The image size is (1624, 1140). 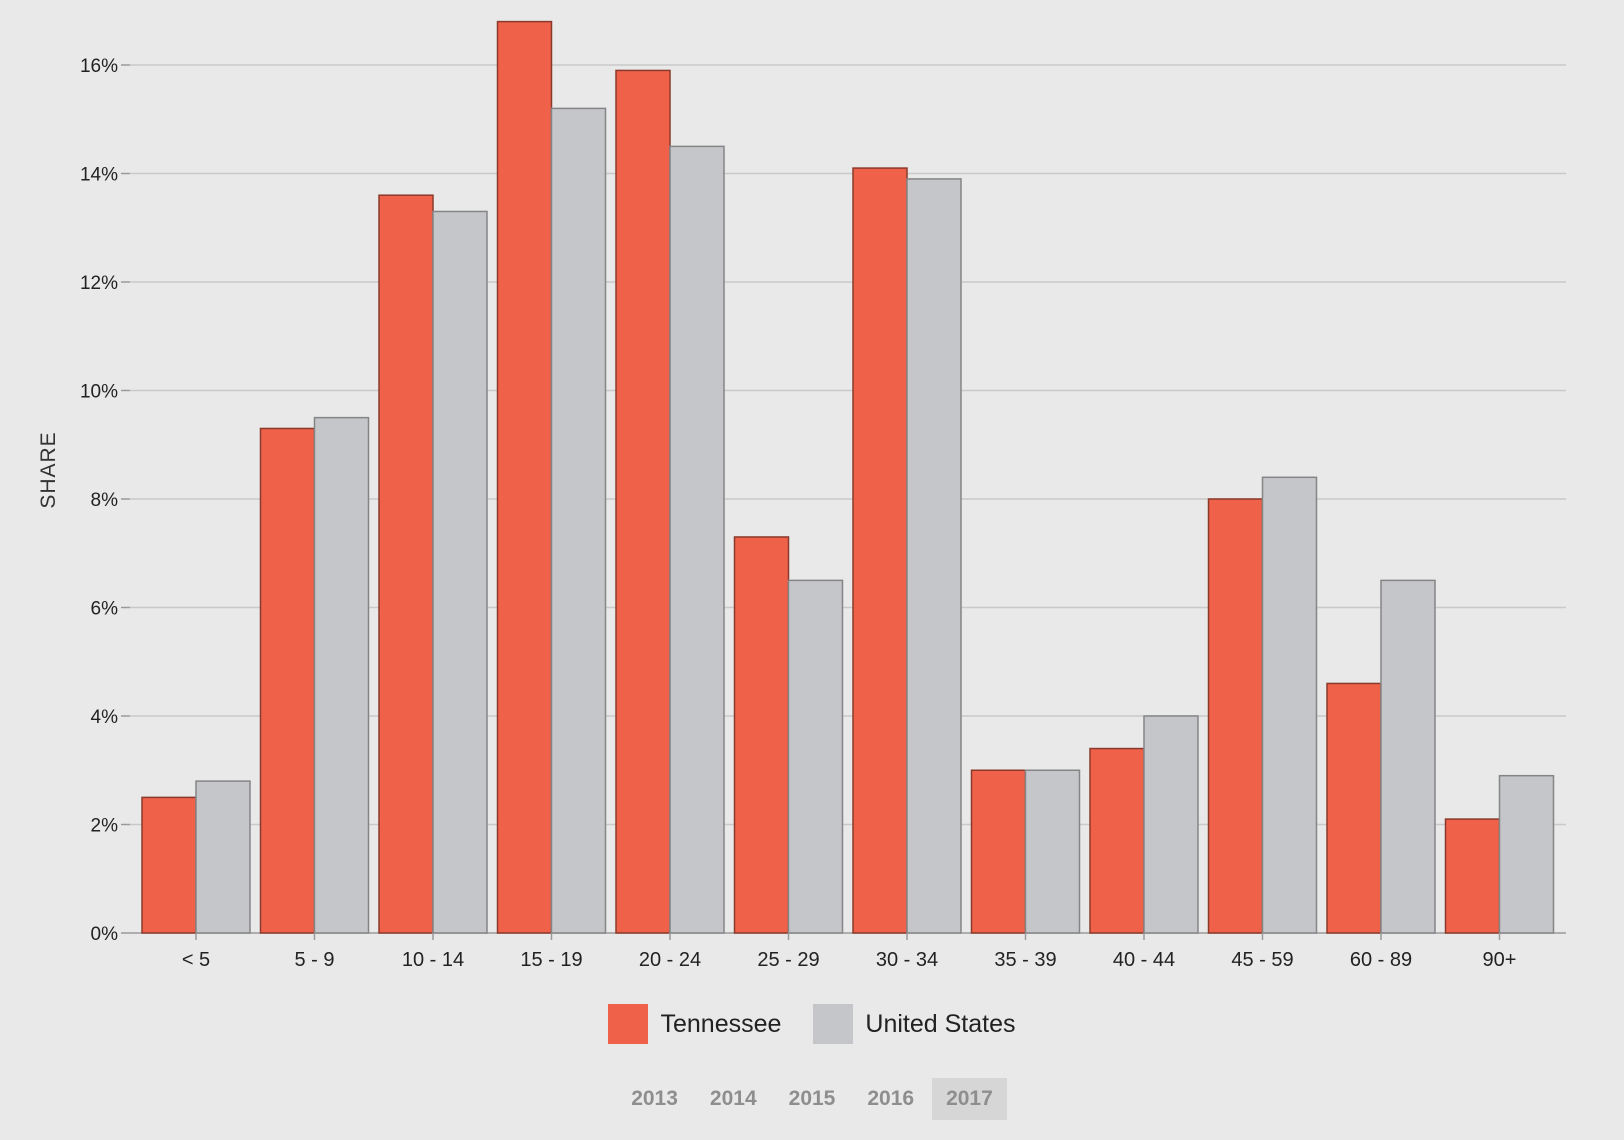 I want to click on y-tick-label: 4%, so click(x=105, y=717).